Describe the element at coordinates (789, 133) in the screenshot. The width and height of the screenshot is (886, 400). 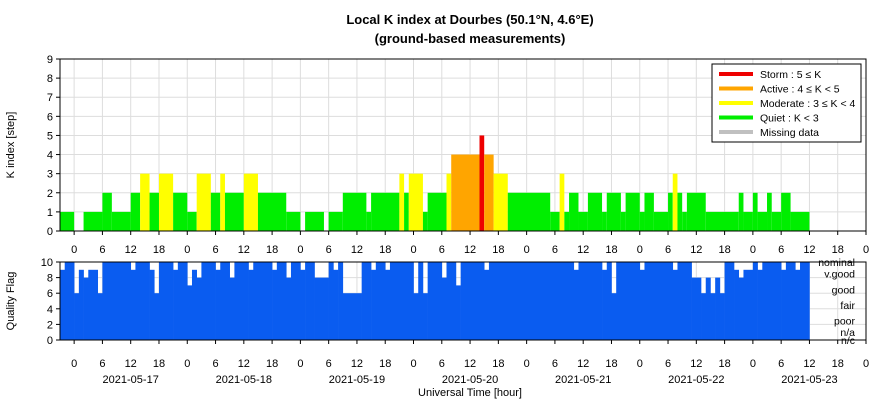
I see `legend-entry: Missing data` at that location.